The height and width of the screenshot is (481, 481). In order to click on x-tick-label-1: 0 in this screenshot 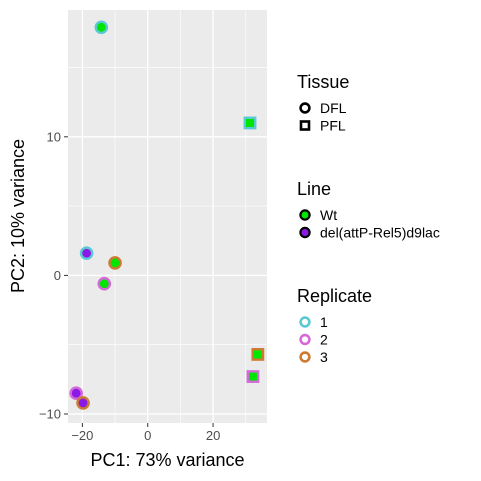, I will do `click(147, 435)`.